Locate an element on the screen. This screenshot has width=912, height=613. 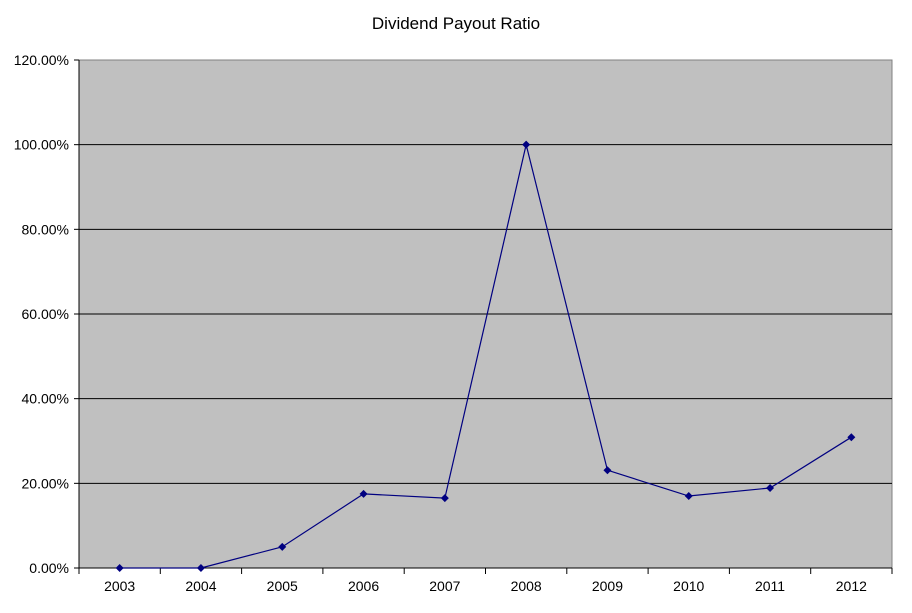
x-tick-label: 2007 is located at coordinates (444, 586).